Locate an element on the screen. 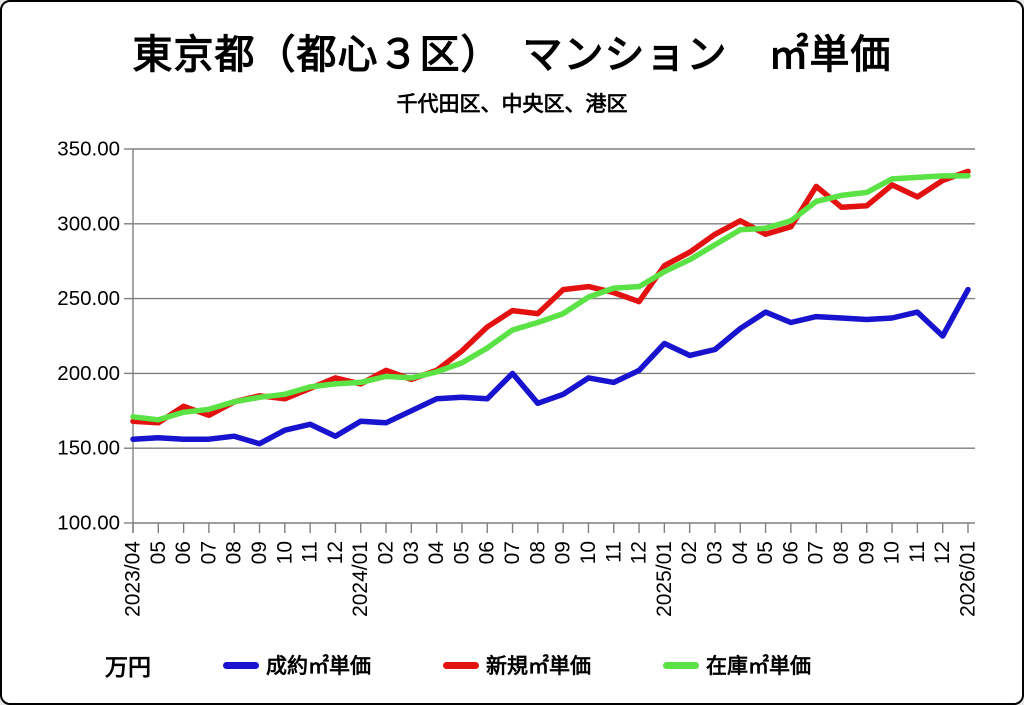  legend-item-0: 成約㎡単価 is located at coordinates (297, 665).